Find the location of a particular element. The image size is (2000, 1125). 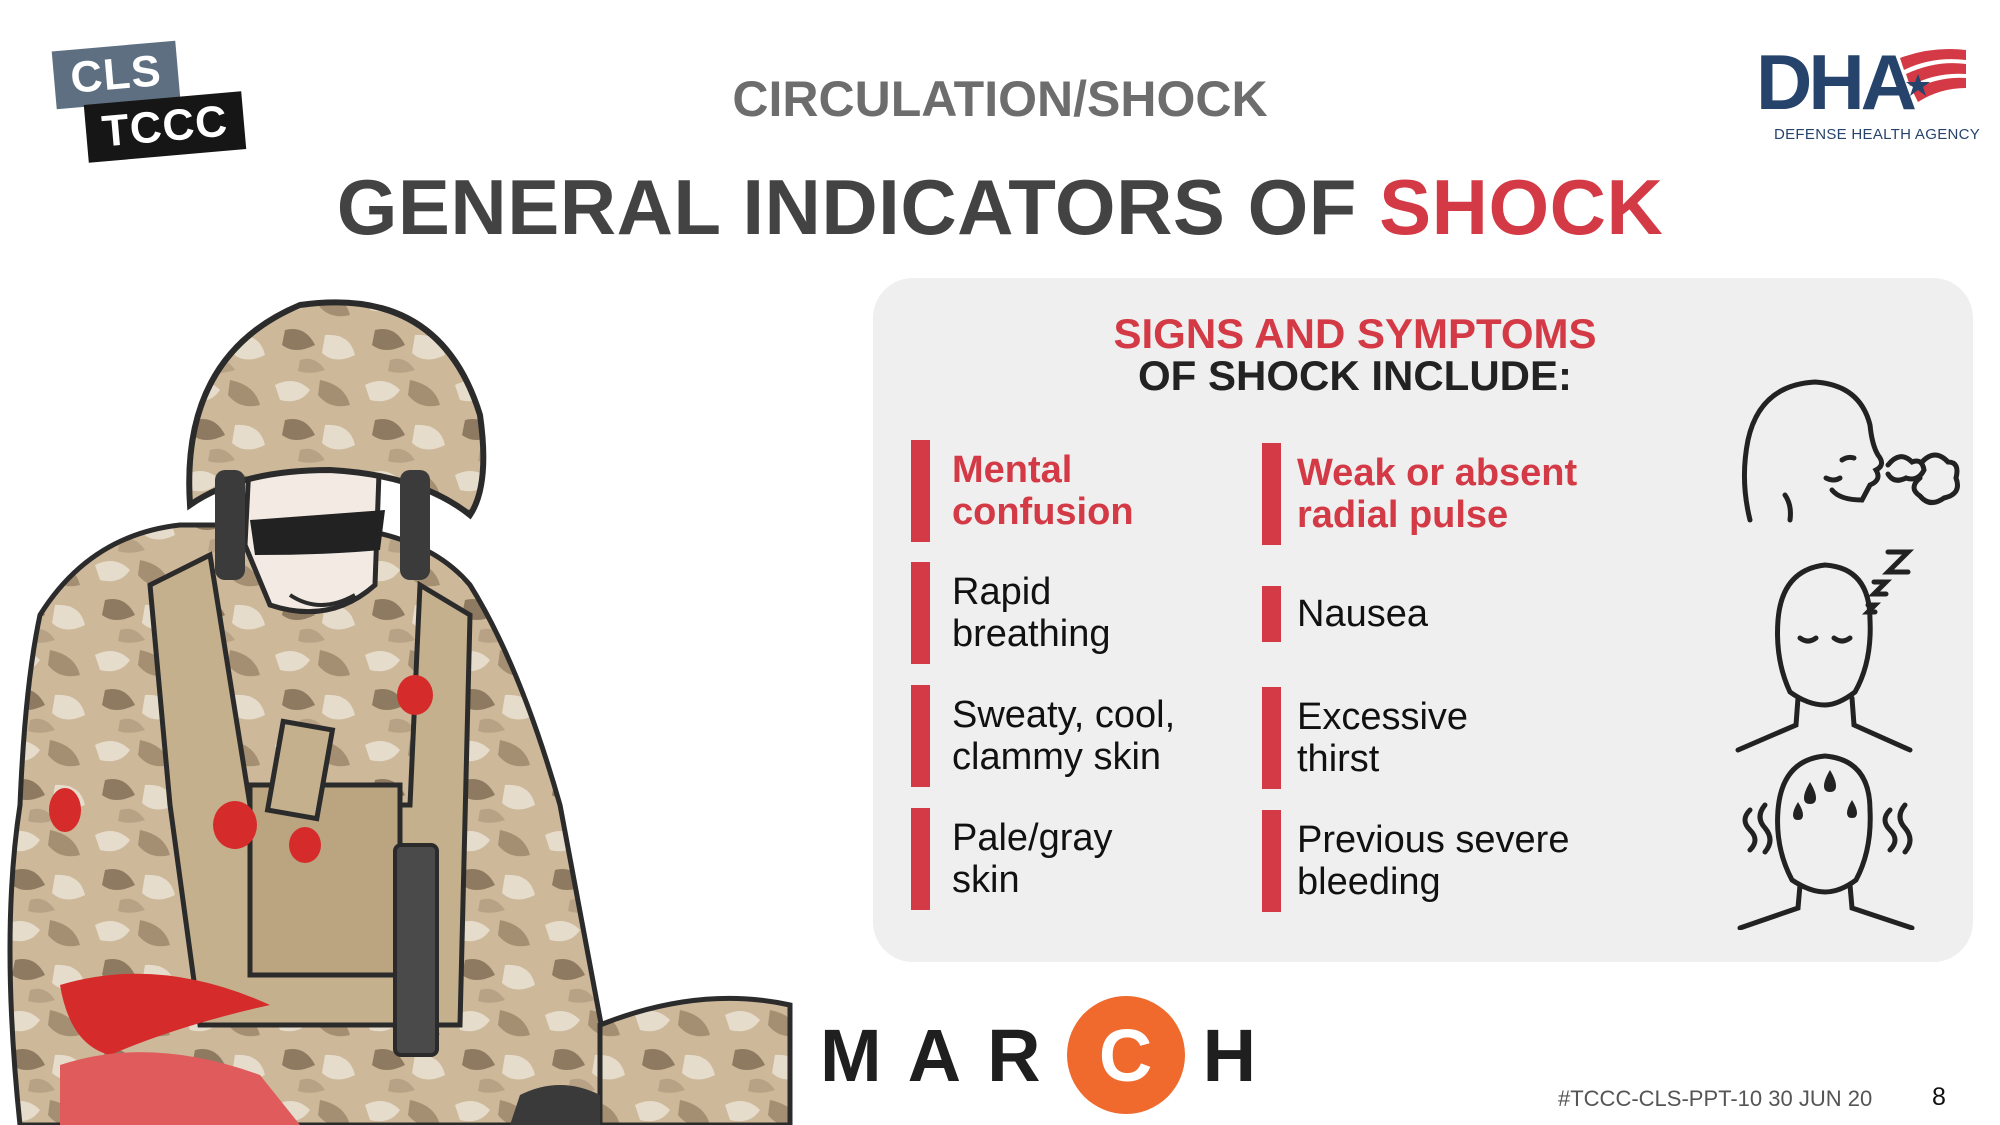

symptom-item: Previous severe bleeding is located at coordinates (1415, 861).